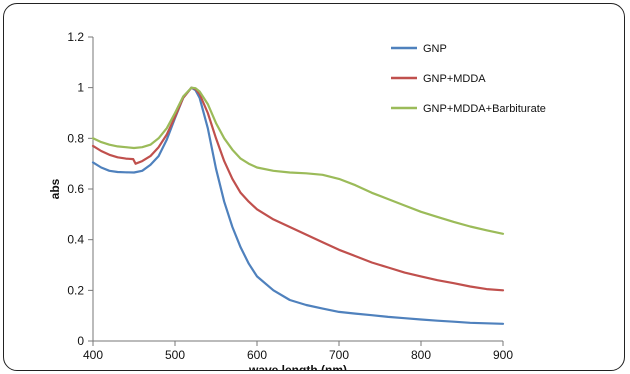  I want to click on y-tick-label: 0.4, so click(75, 240).